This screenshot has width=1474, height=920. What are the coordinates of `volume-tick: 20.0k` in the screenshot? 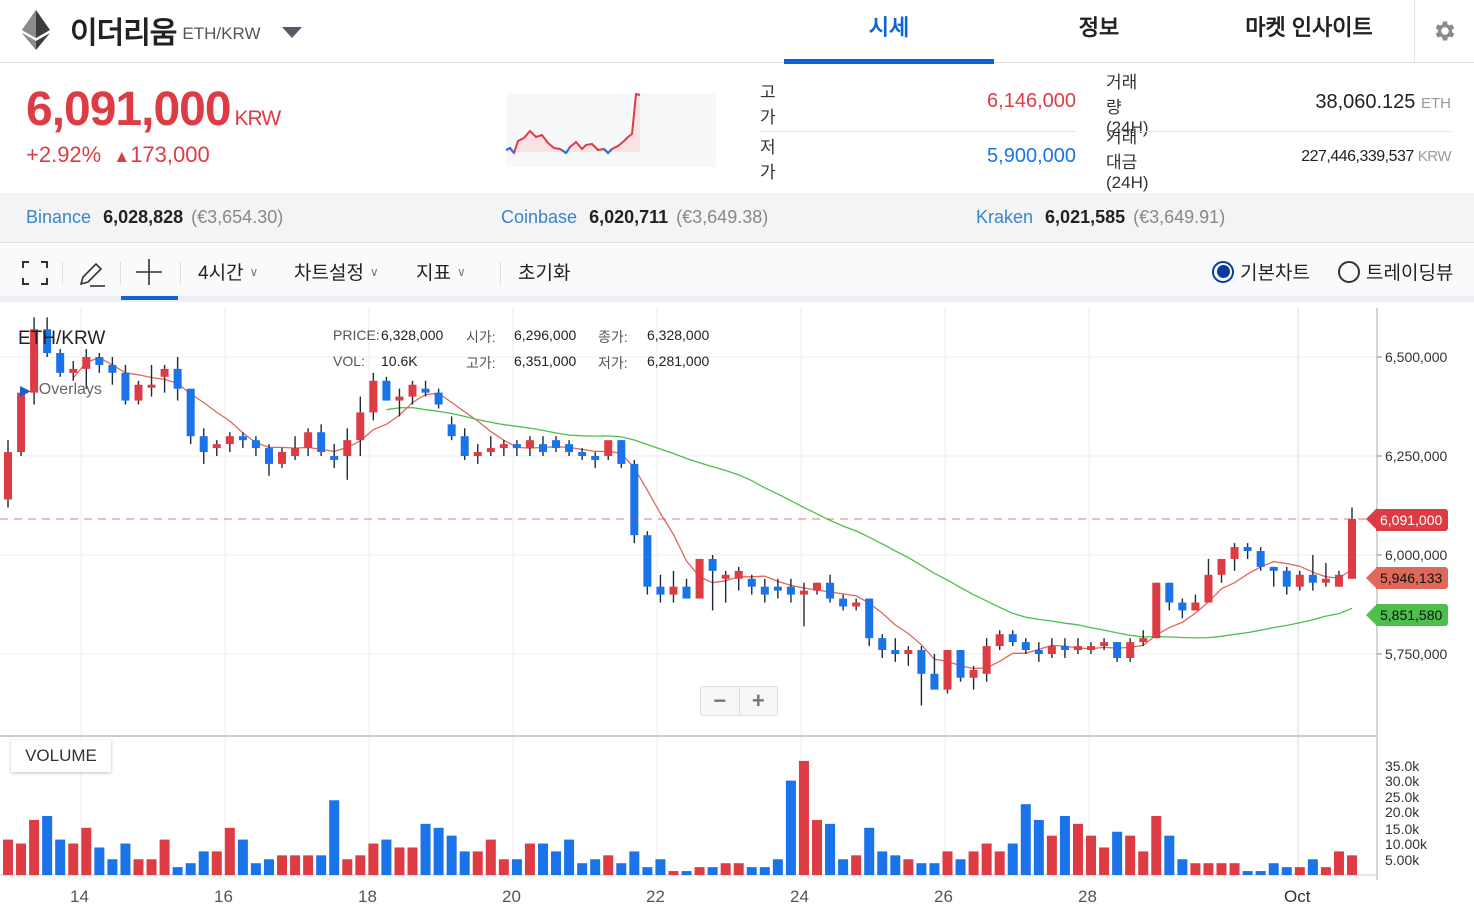 It's located at (1402, 812).